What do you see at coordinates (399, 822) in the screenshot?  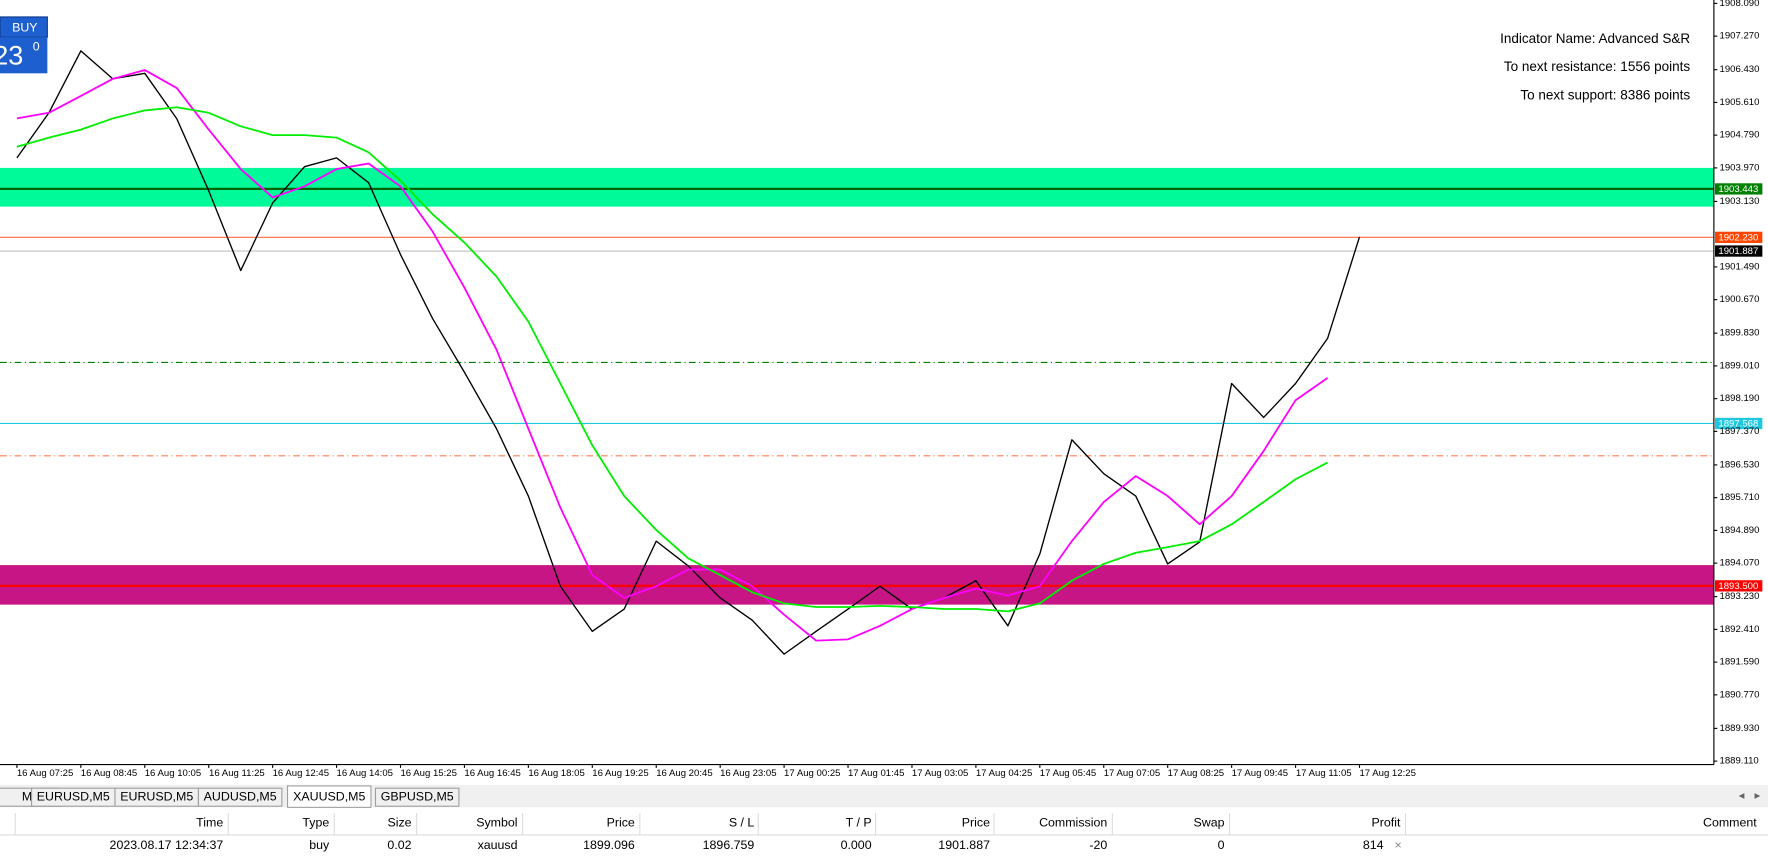 I see `column-header: Size` at bounding box center [399, 822].